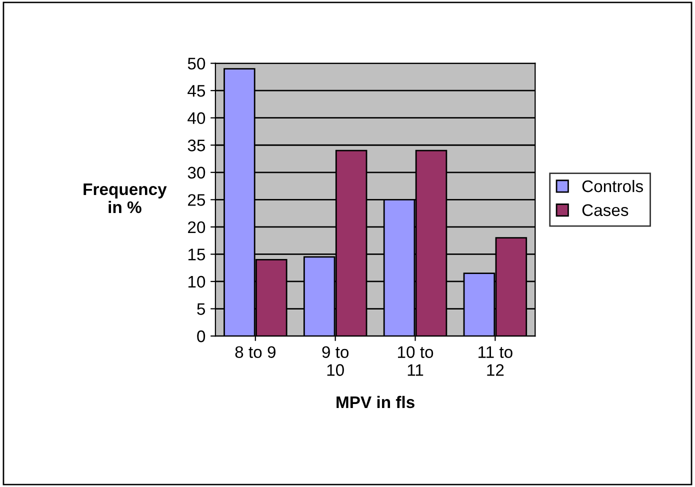 The width and height of the screenshot is (695, 487). I want to click on x-tick-label: 9 to 10, so click(335, 361).